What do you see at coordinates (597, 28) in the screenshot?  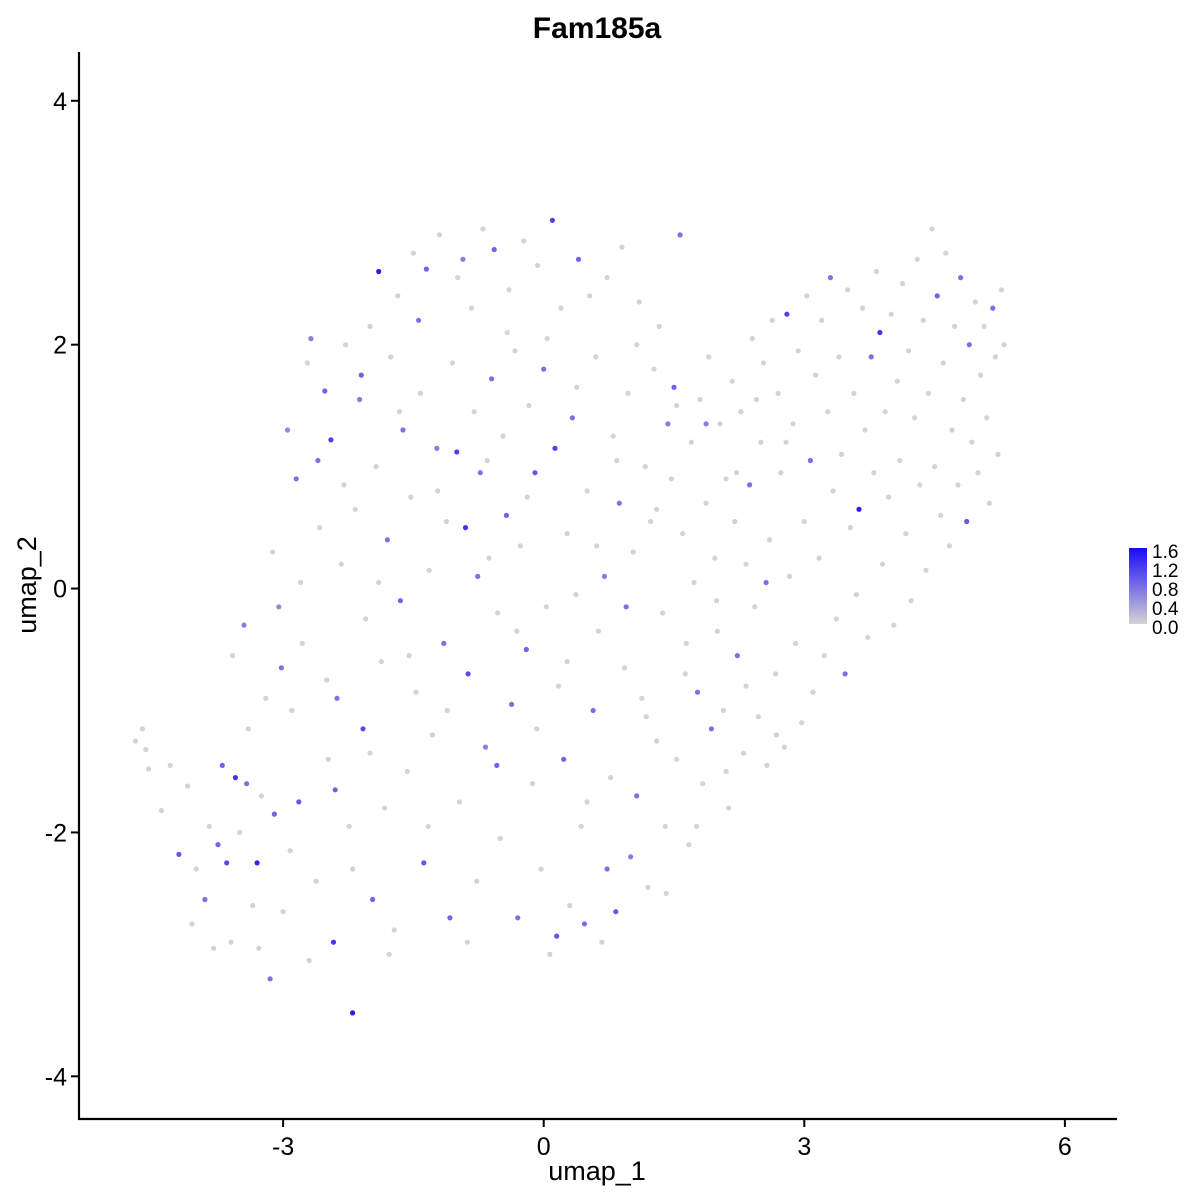 I see `chart-title: Fam185a` at bounding box center [597, 28].